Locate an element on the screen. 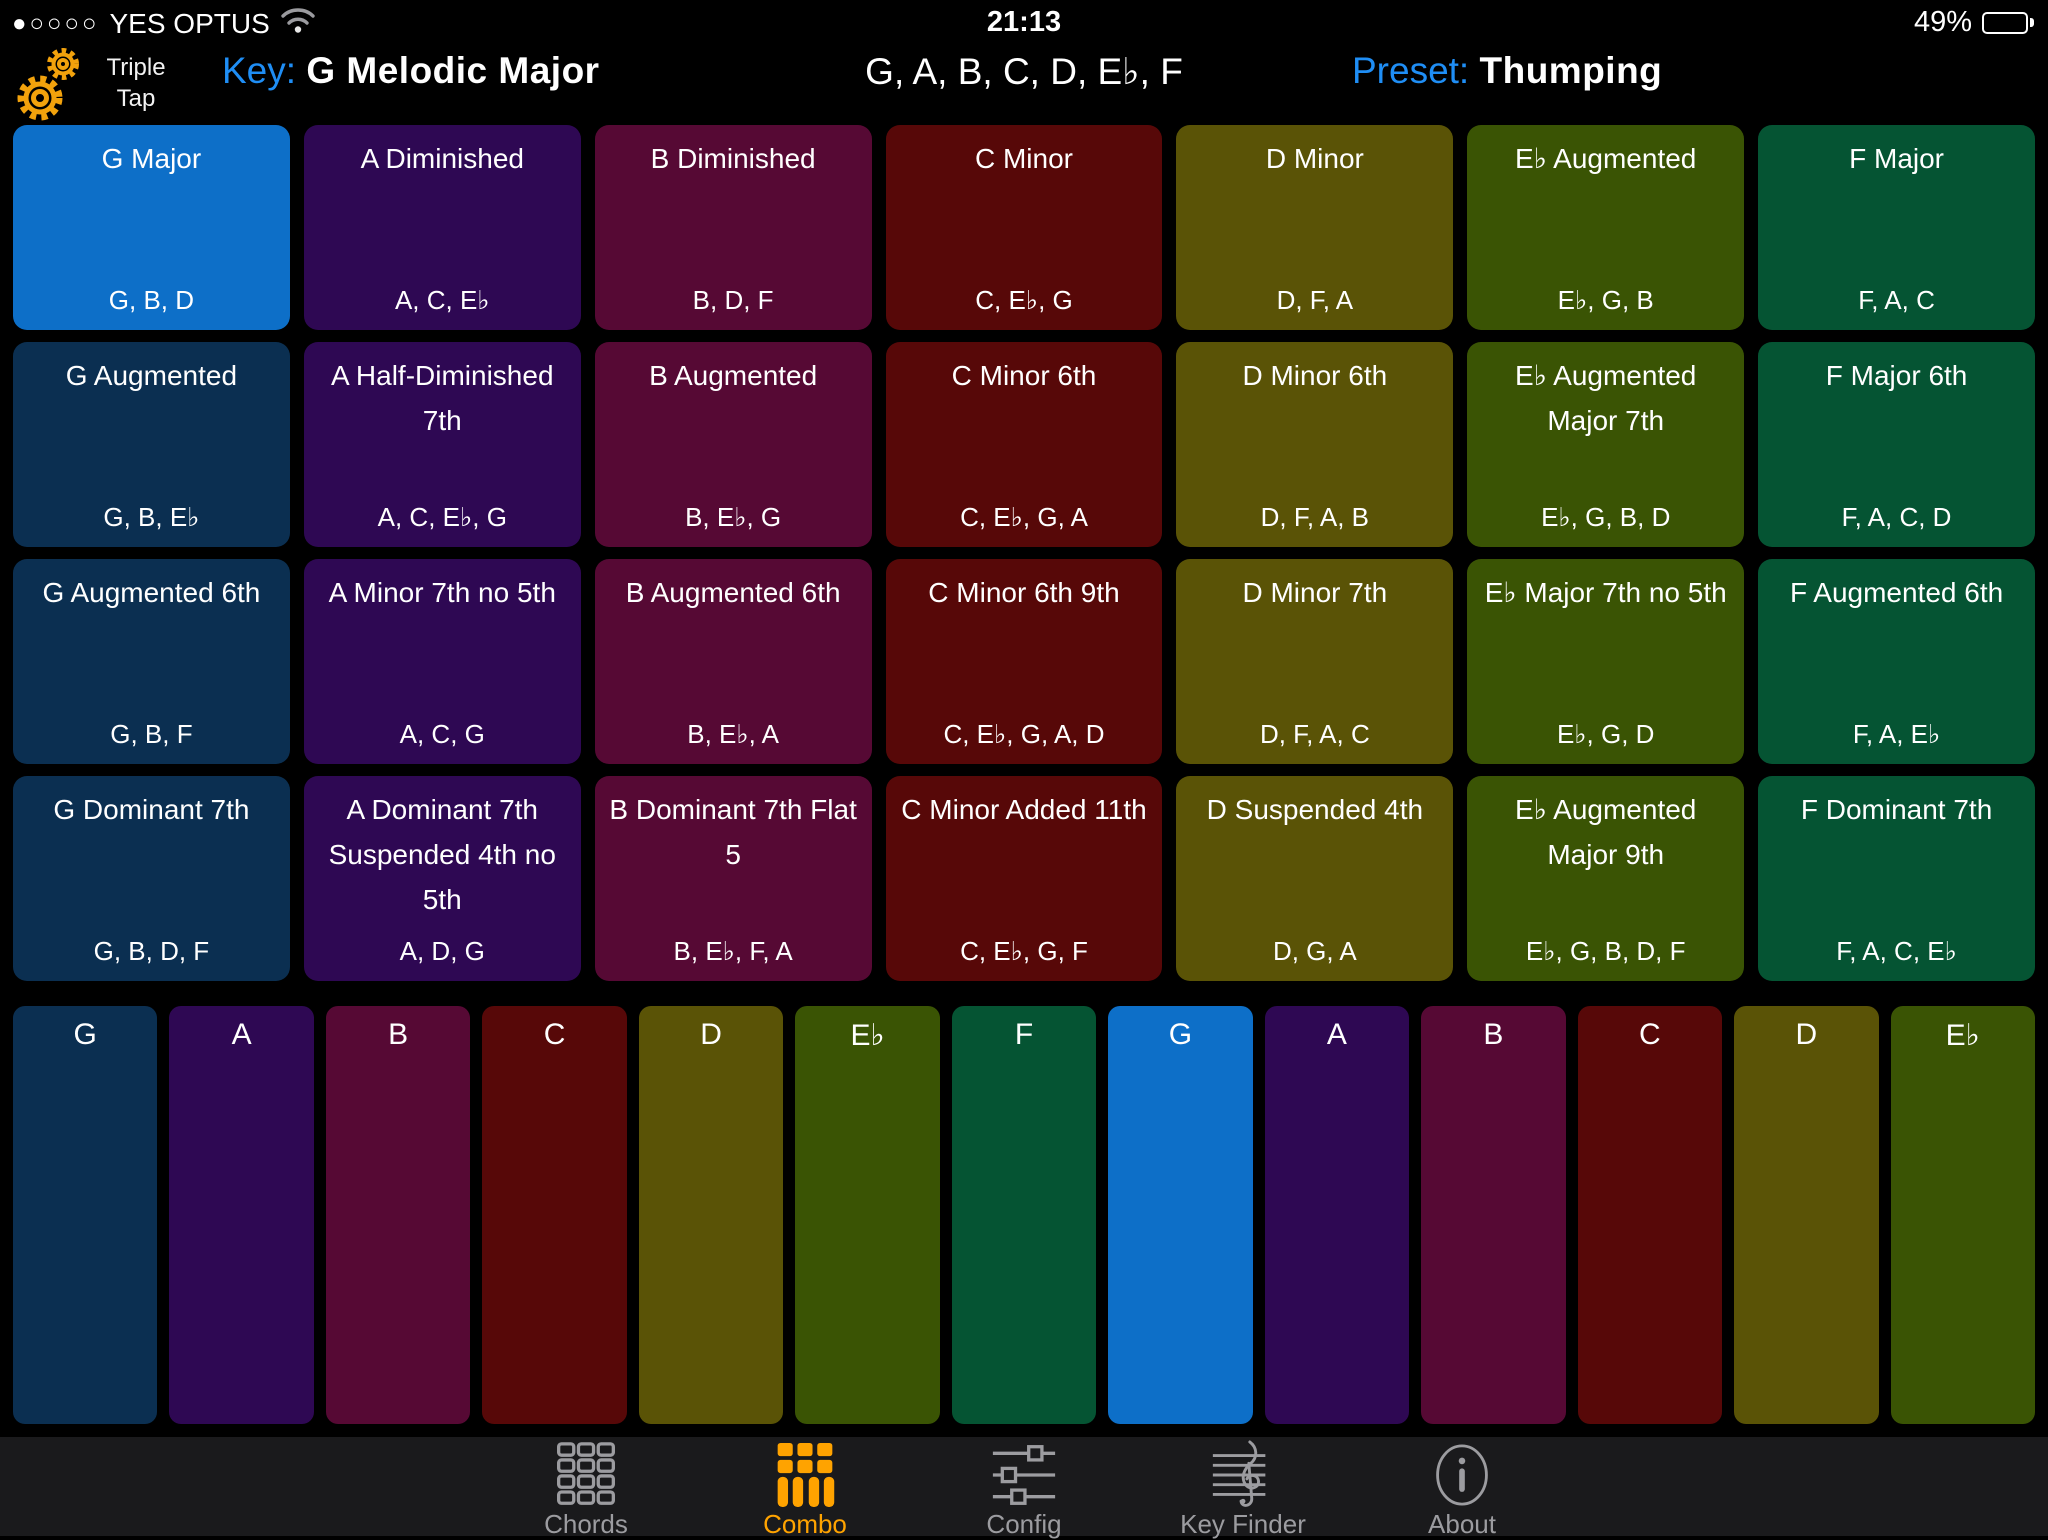 Image resolution: width=2048 pixels, height=1540 pixels. chord-name: E♭ Major 7th no 5th is located at coordinates (1605, 592).